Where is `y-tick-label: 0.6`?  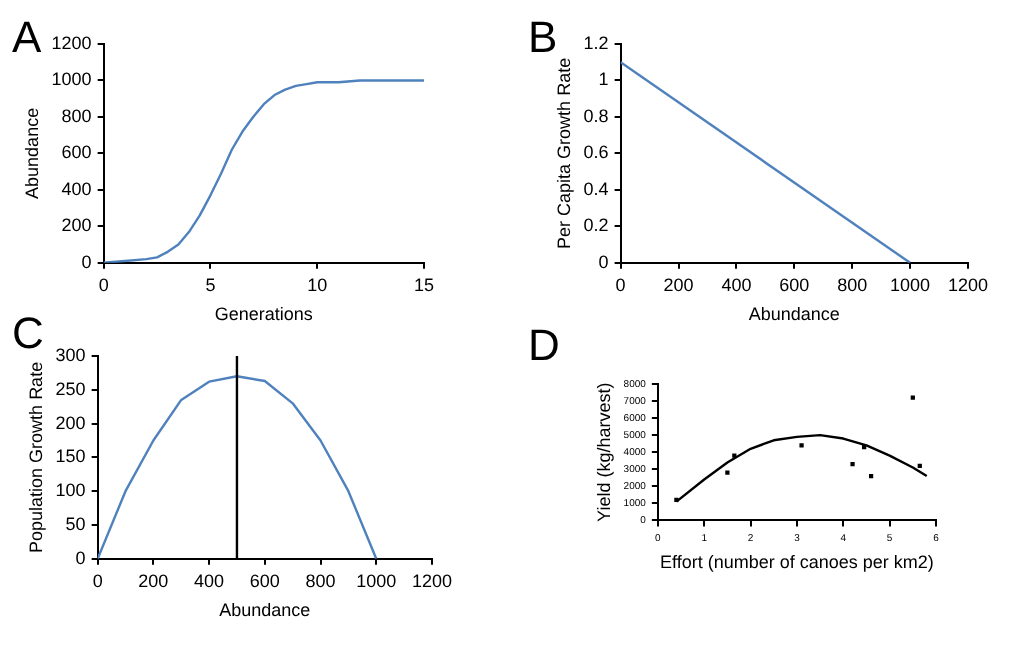
y-tick-label: 0.6 is located at coordinates (596, 152).